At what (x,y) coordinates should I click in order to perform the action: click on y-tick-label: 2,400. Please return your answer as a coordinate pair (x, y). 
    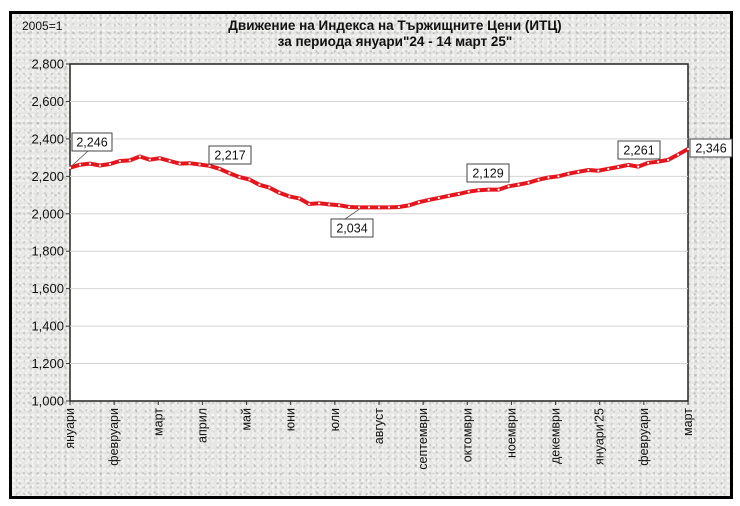
    Looking at the image, I should click on (47, 138).